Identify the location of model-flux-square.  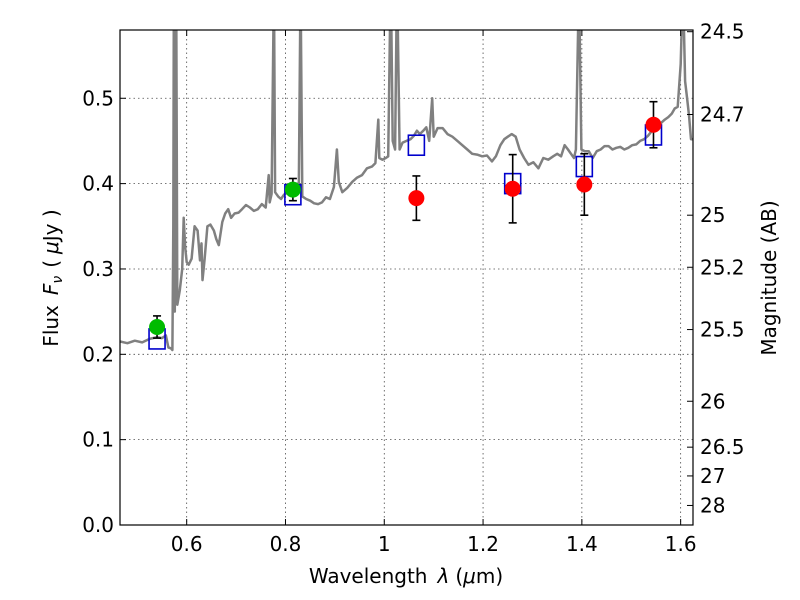
(416, 145).